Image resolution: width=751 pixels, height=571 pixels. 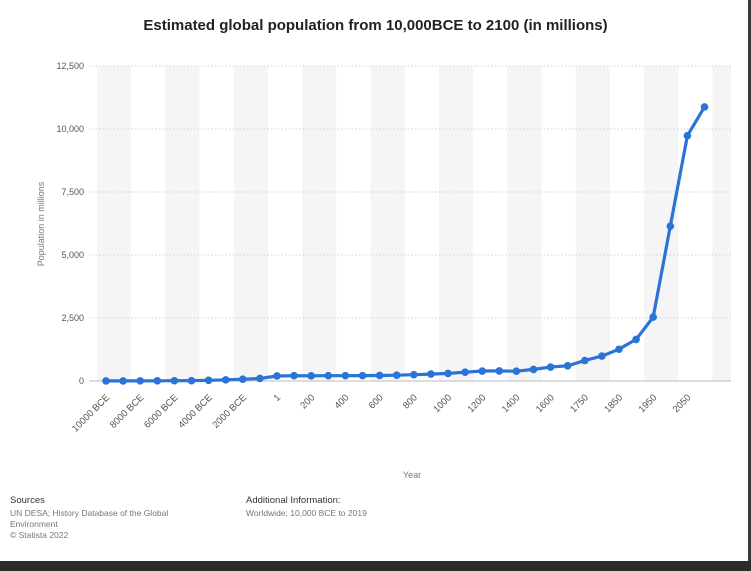 I want to click on x-tick-label: 1200, so click(x=477, y=403).